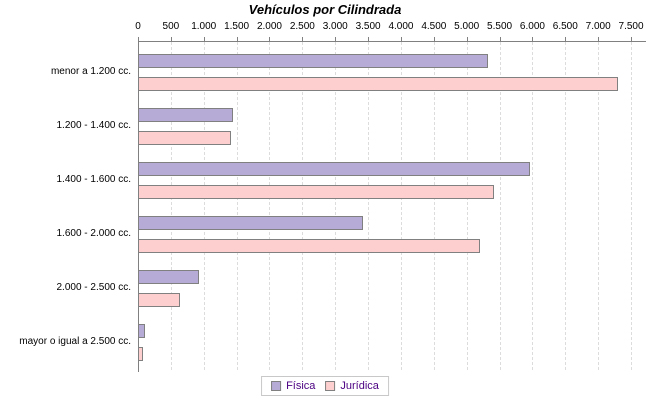  Describe the element at coordinates (335, 26) in the screenshot. I see `x-tick-label: 3.000` at that location.